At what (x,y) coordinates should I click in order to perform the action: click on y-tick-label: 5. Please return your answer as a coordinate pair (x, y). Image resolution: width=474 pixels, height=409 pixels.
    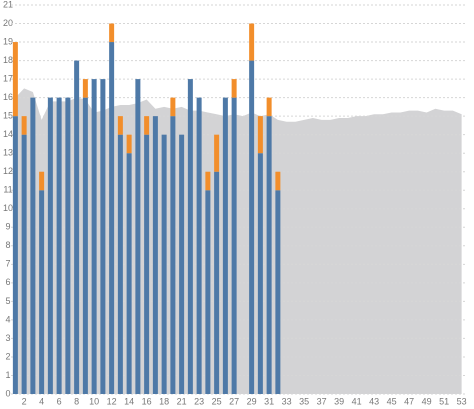
    Looking at the image, I should click on (7, 301).